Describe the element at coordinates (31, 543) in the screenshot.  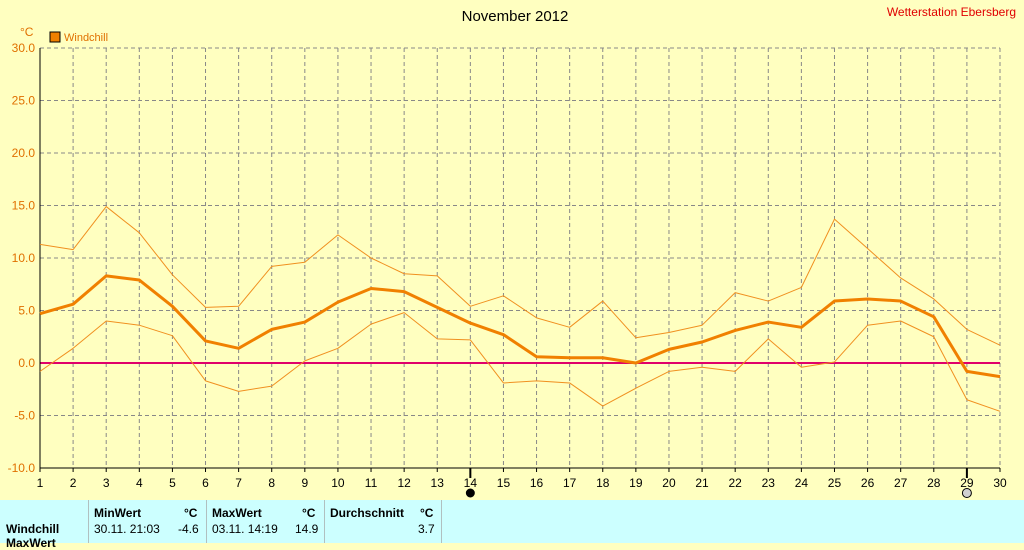
I see `stats-row2-label: MaxWert` at that location.